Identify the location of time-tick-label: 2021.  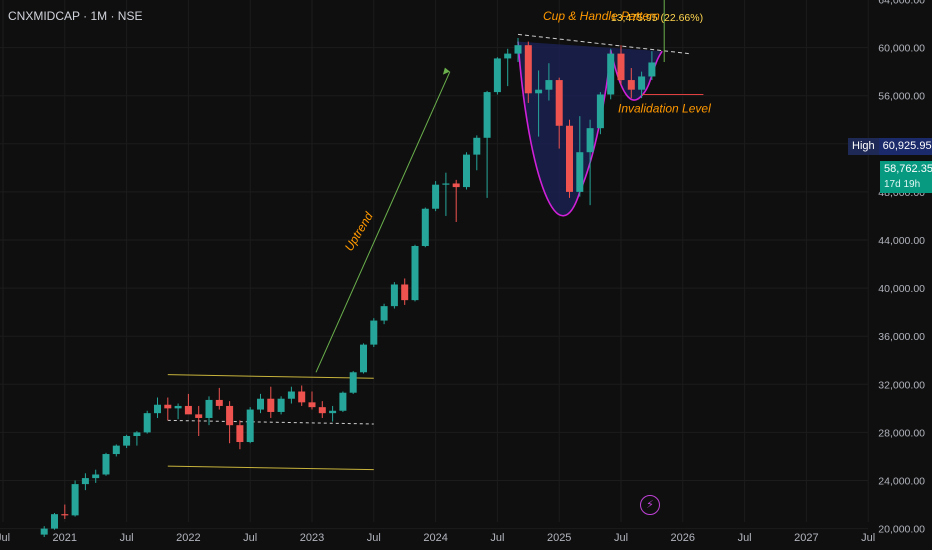
(65, 538).